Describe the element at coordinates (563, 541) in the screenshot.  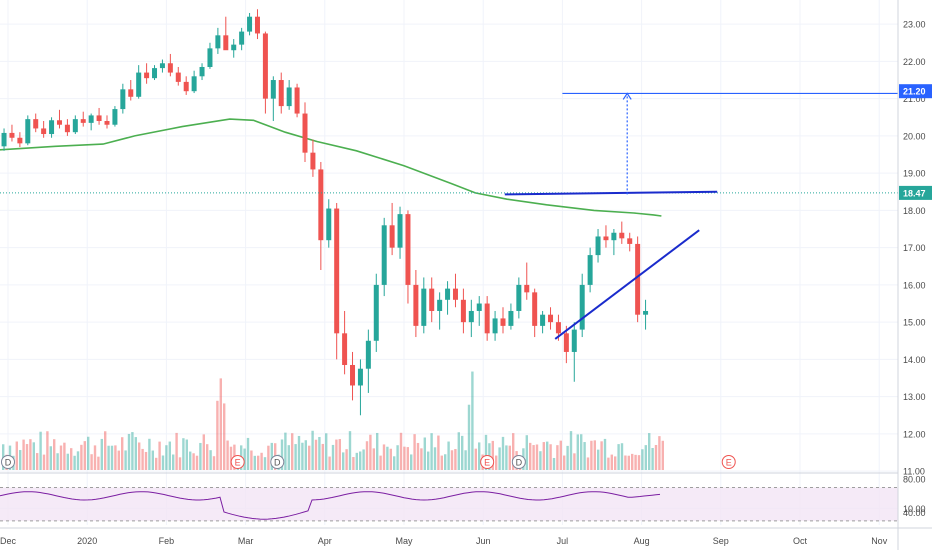
I see `time-tick-7: Jul` at that location.